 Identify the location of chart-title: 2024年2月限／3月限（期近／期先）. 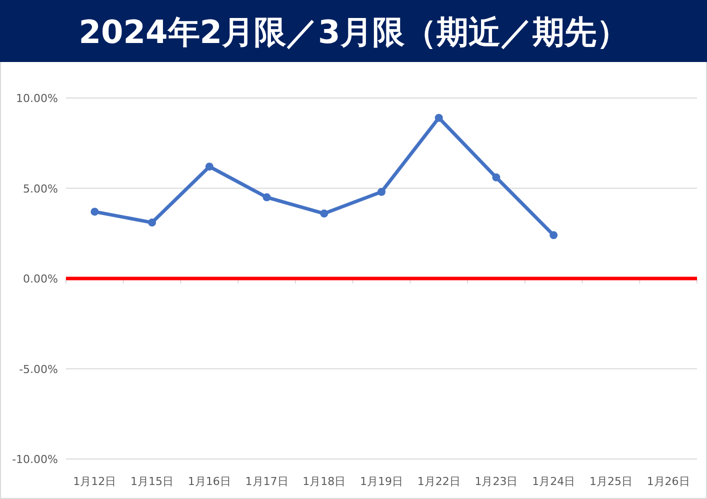
(353, 32).